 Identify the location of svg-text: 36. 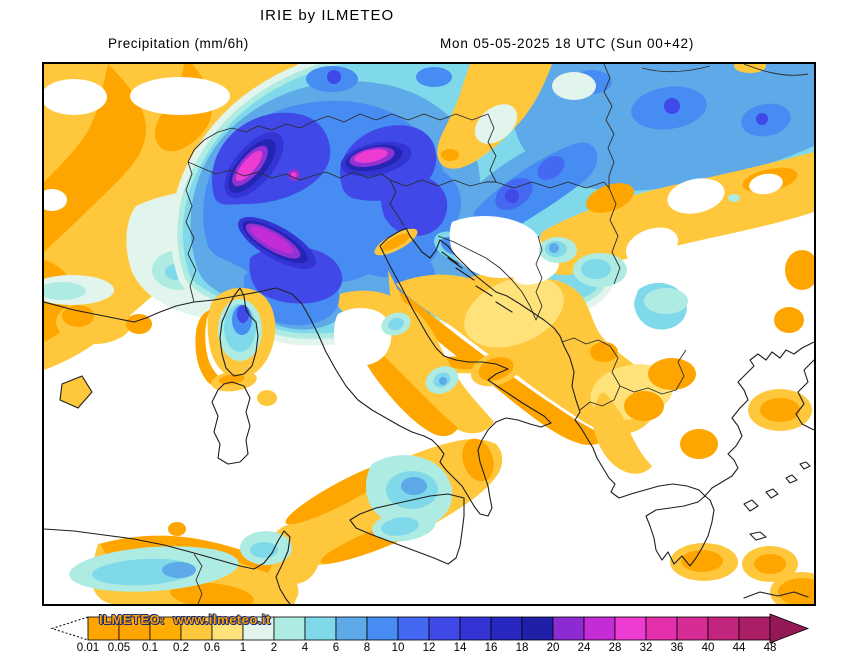
(677, 648).